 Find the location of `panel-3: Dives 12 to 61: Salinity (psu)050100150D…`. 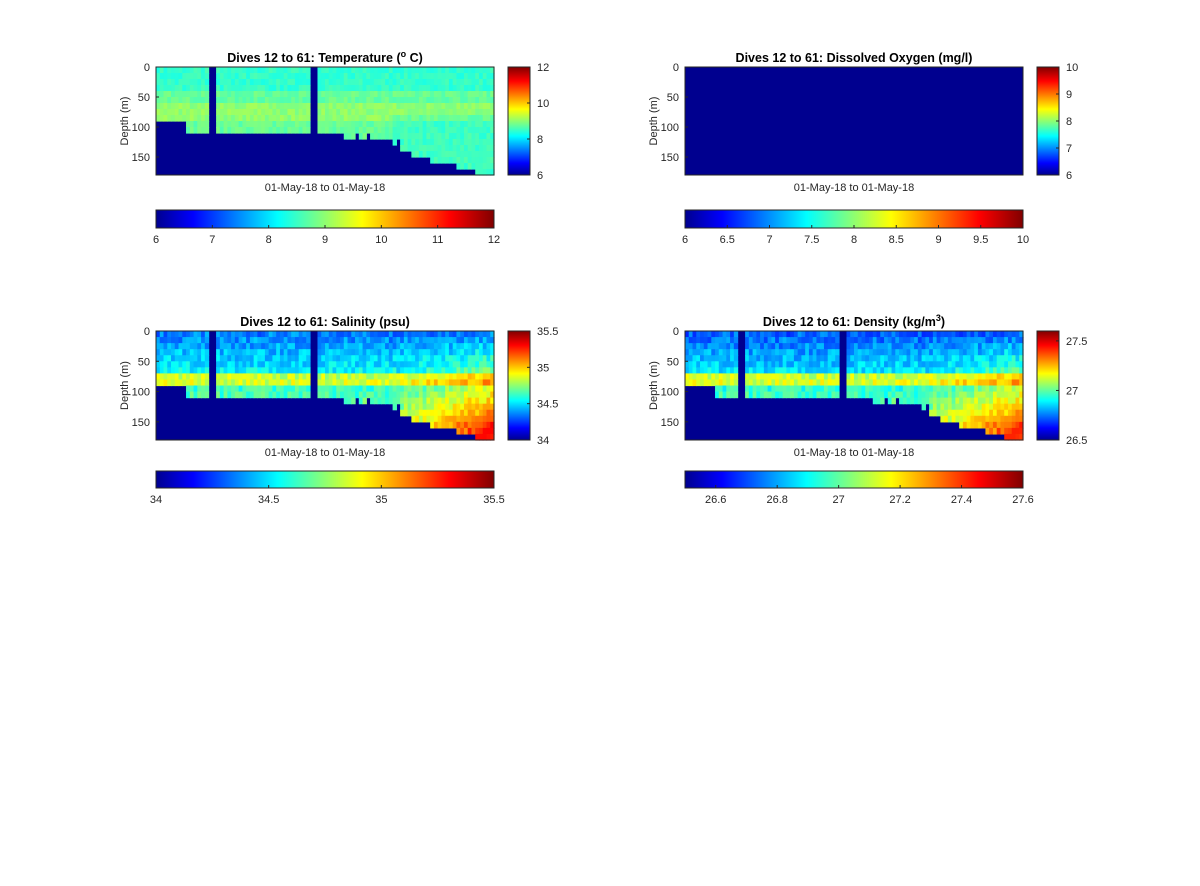

panel-3: Dives 12 to 61: Salinity (psu)050100150D… is located at coordinates (338, 410).